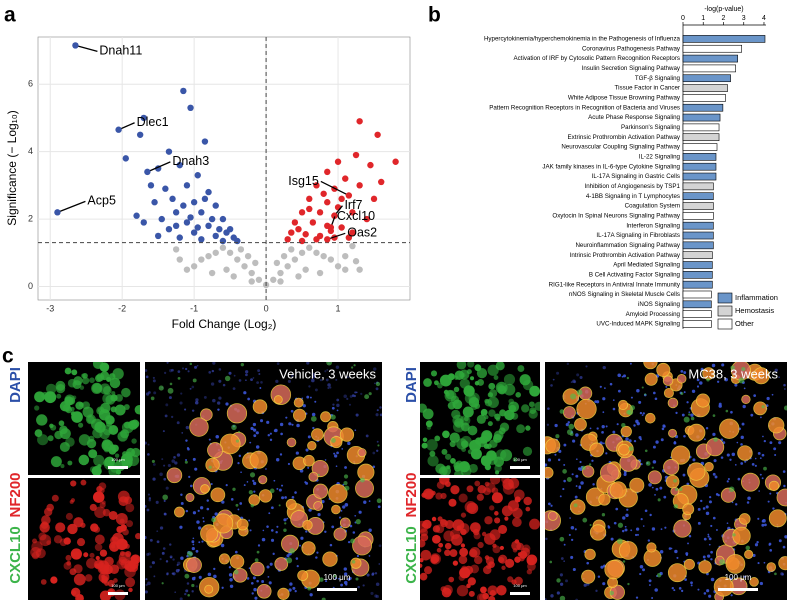  I want to click on category-label: Parkinson's Signaling, so click(651, 127).